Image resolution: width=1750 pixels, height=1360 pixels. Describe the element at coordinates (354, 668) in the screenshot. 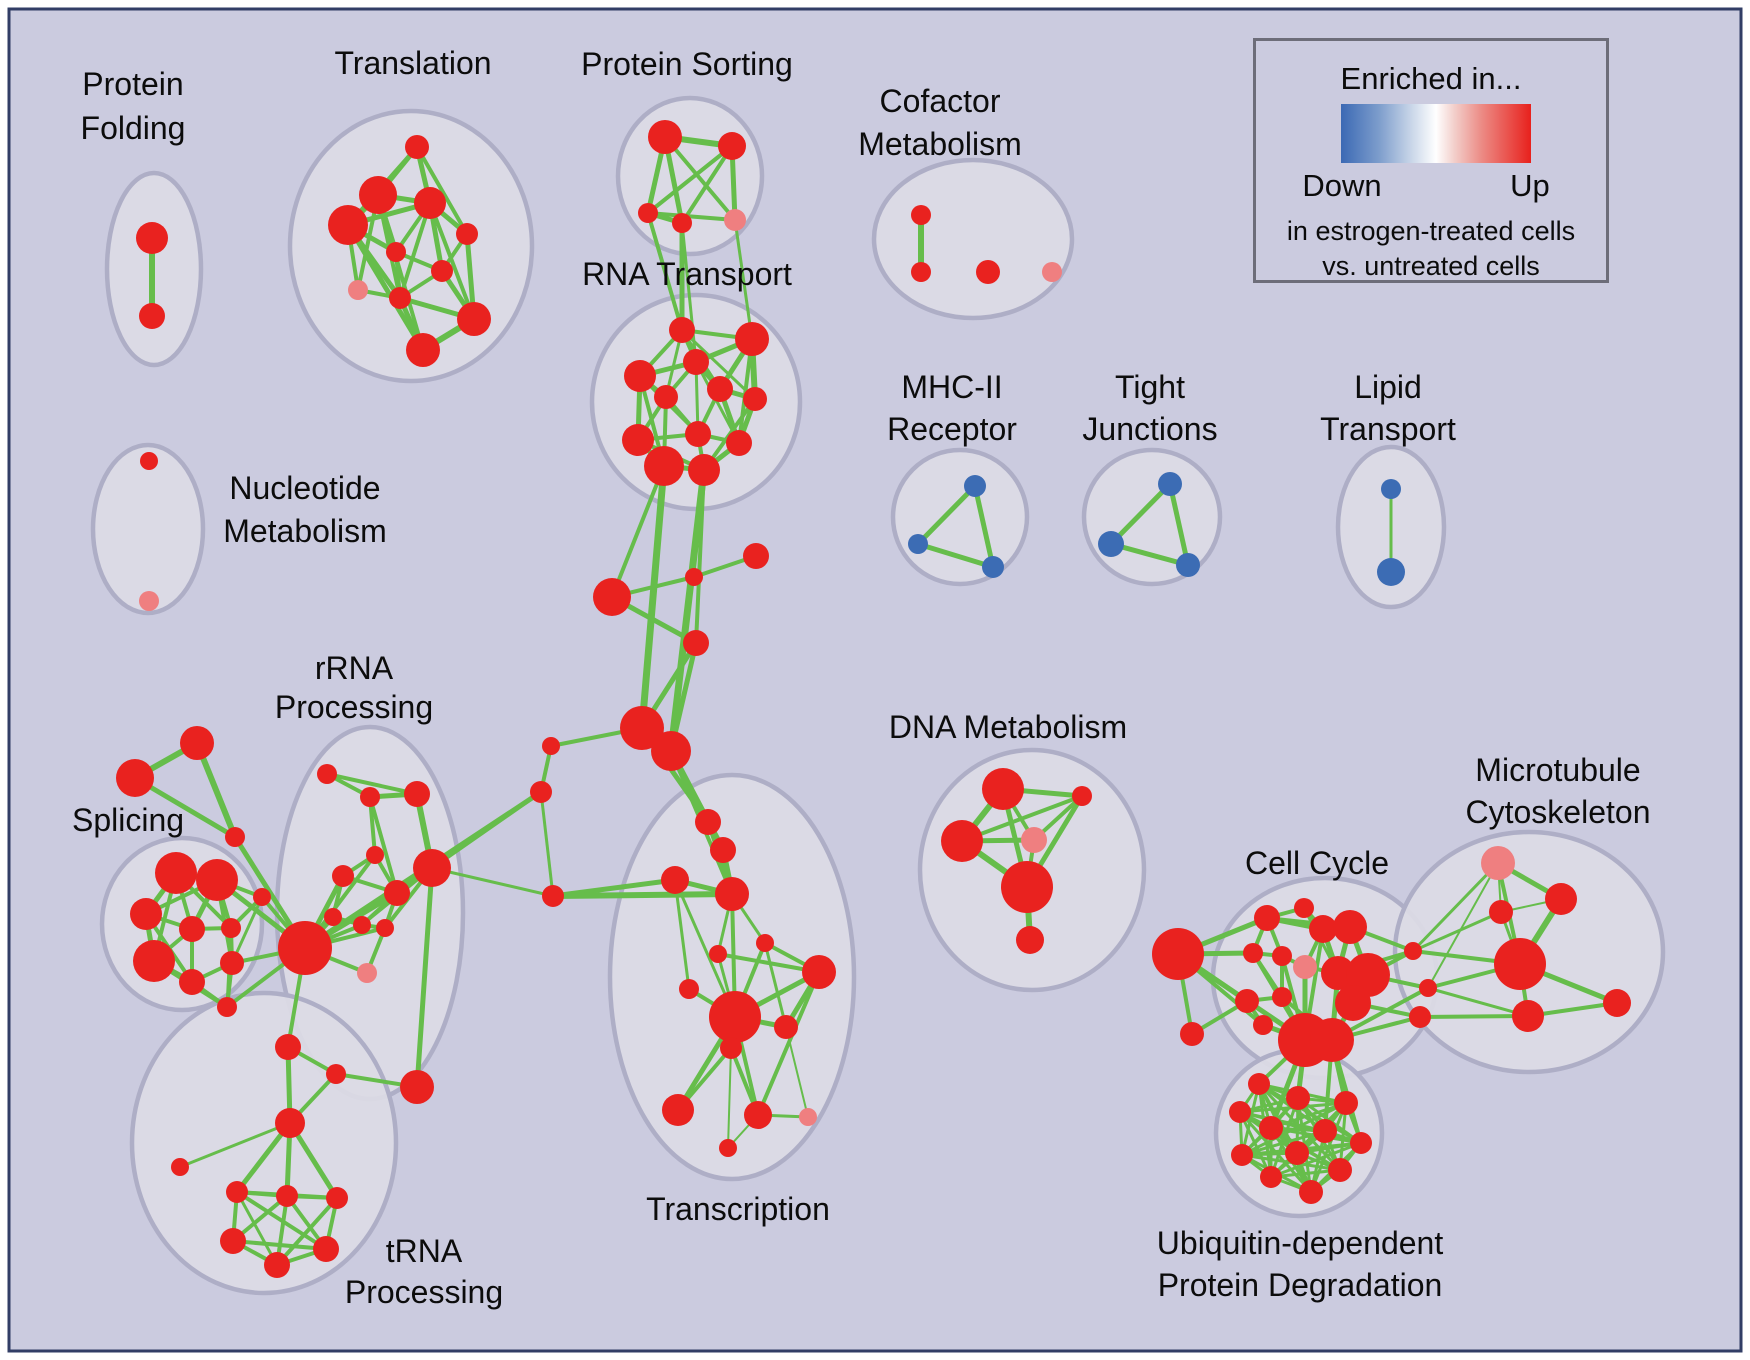

I see `cluster-label-rrna-processing: rRNA` at that location.